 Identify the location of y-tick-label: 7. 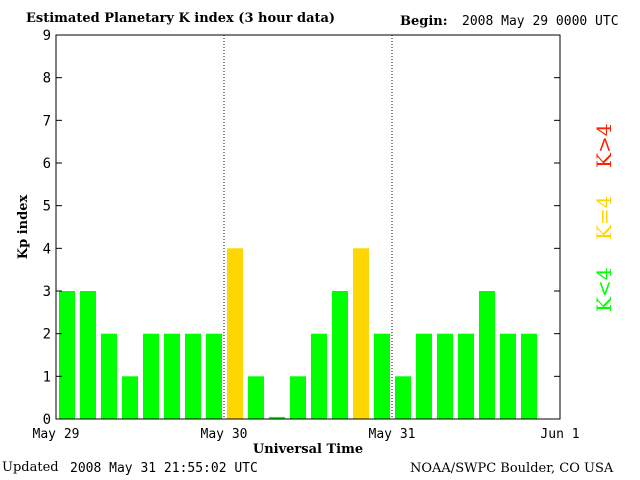
(47, 121).